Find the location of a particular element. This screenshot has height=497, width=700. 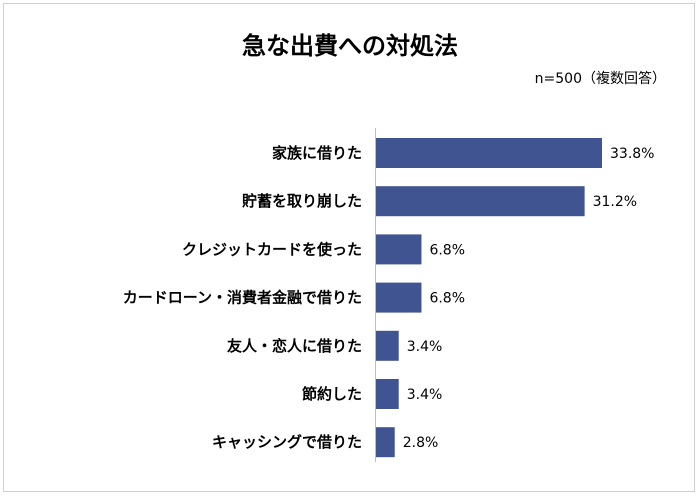

category-label: 節約した is located at coordinates (332, 394).